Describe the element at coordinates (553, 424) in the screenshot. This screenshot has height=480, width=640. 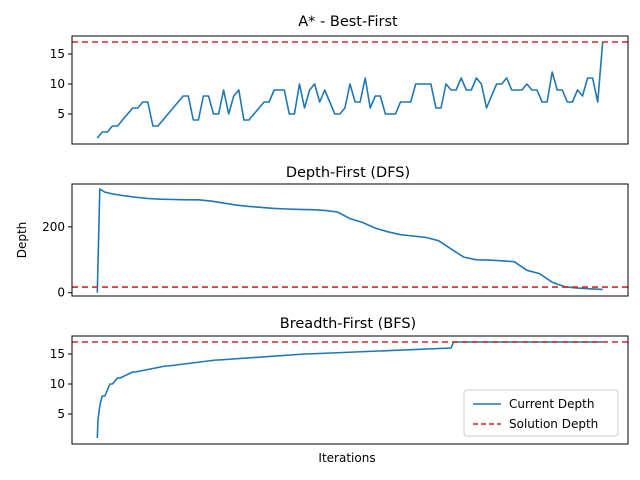
I see `legend-label-solution: Solution Depth` at that location.